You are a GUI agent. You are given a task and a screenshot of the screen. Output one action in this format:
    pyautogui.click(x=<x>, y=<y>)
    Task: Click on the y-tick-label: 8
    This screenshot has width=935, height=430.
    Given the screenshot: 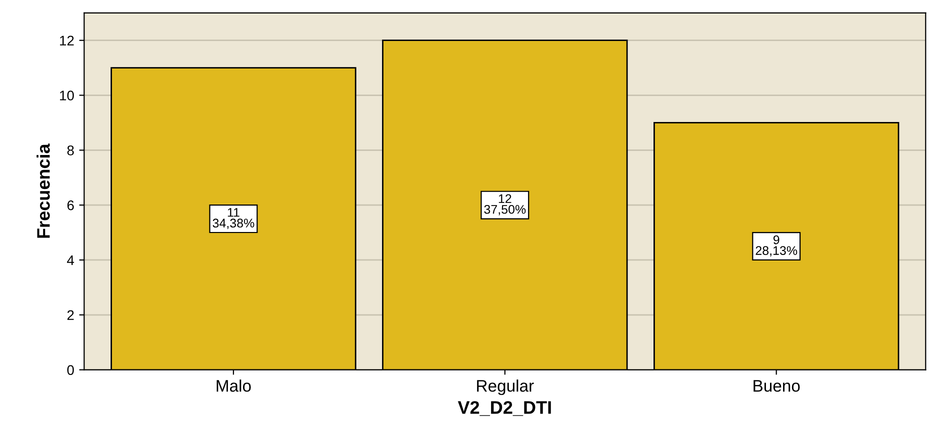 What is the action you would take?
    pyautogui.click(x=70, y=151)
    